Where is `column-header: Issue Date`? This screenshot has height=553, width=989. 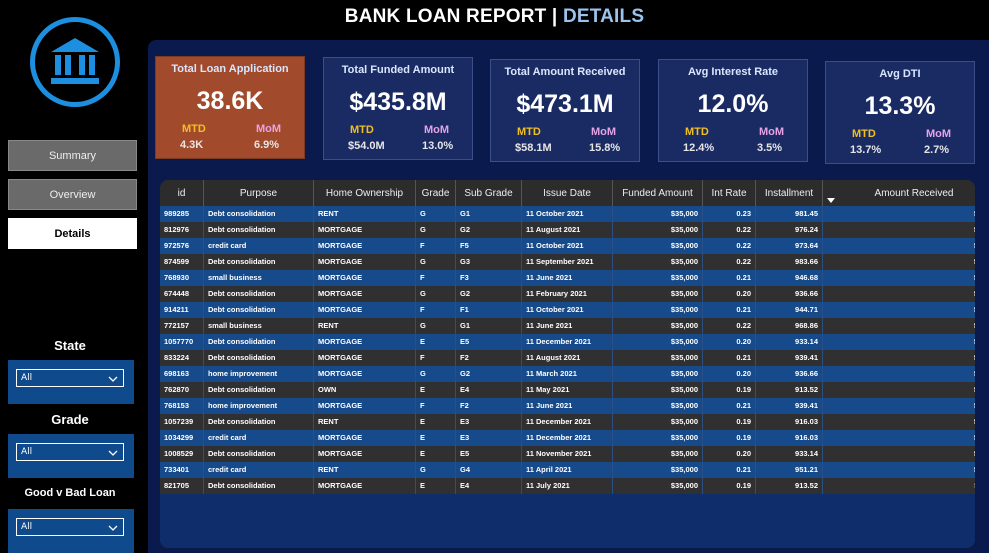
column-header: Issue Date is located at coordinates (567, 193).